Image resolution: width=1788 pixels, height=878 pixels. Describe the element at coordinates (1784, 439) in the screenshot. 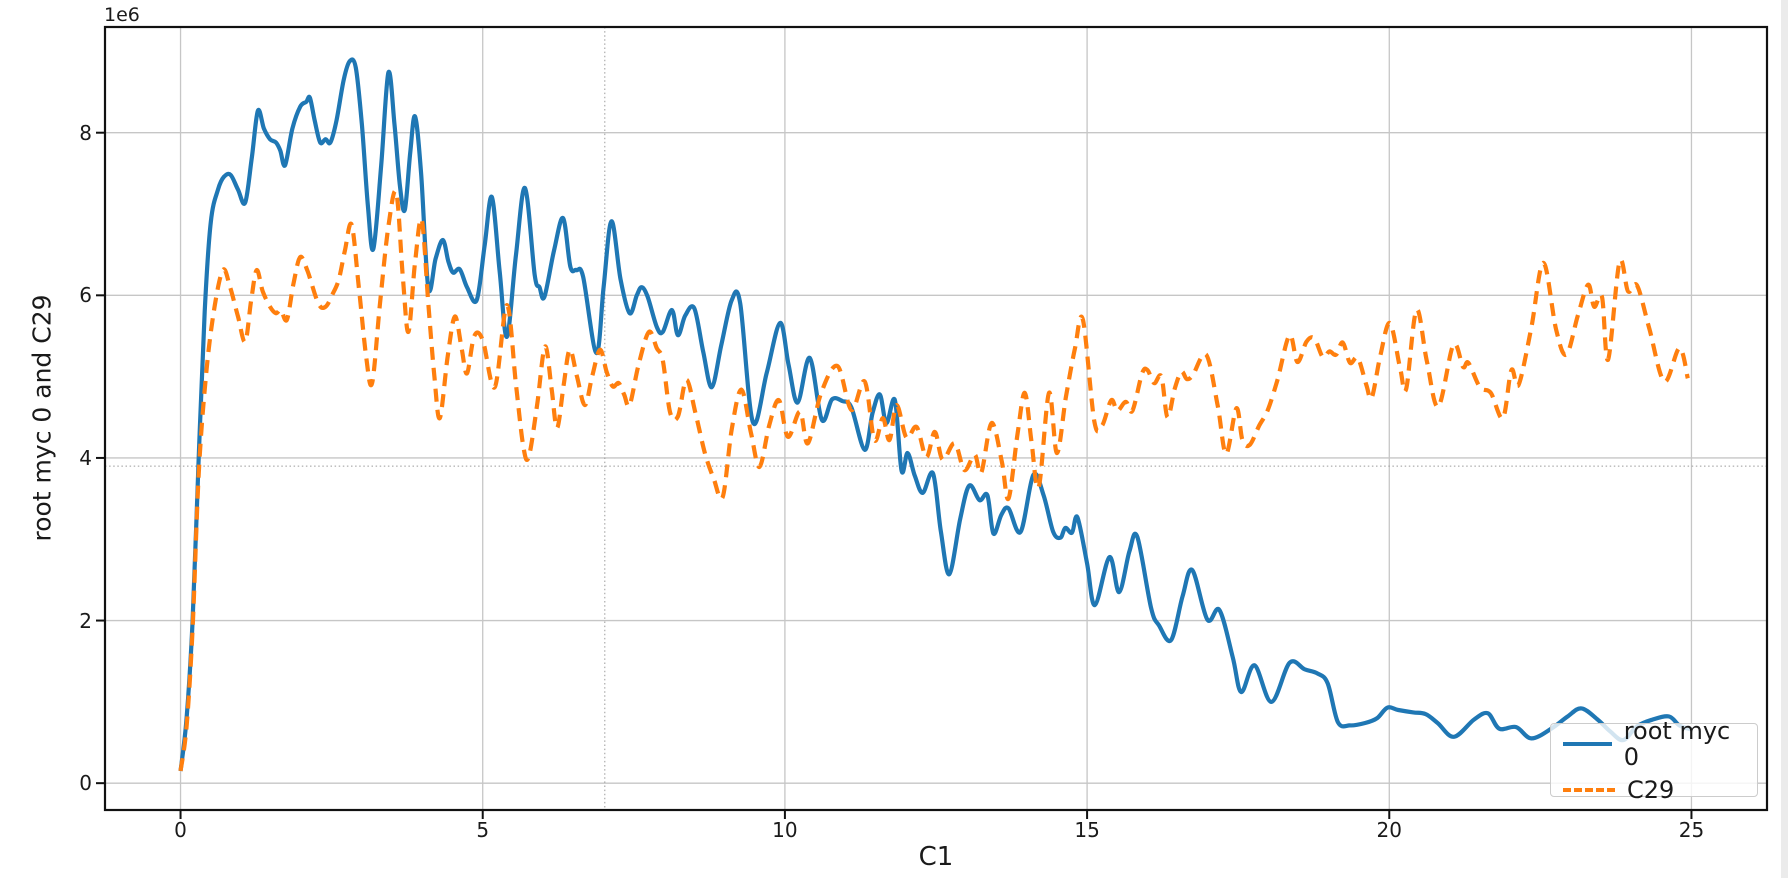

I see `window-edge` at that location.